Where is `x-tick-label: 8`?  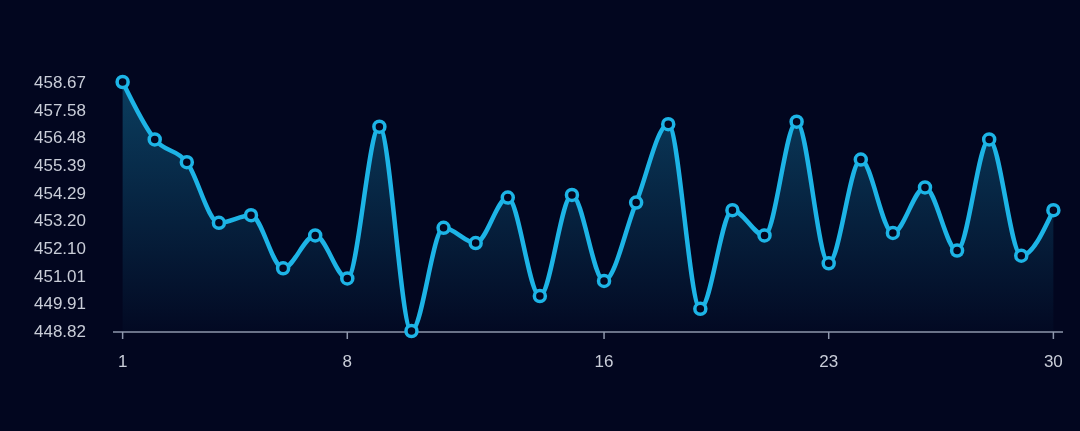 x-tick-label: 8 is located at coordinates (347, 361).